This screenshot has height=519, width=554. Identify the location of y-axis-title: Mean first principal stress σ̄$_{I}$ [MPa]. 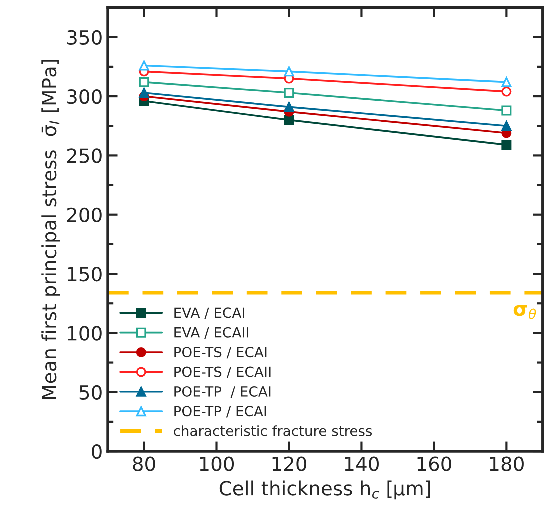
(51, 230).